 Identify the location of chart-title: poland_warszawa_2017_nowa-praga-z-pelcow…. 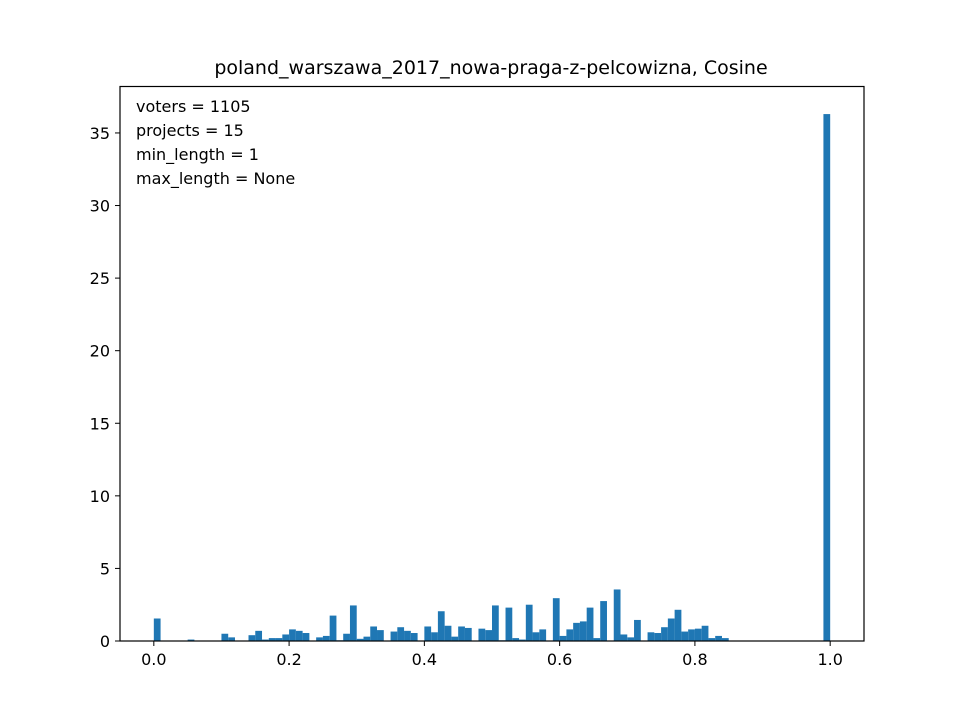
(490, 68).